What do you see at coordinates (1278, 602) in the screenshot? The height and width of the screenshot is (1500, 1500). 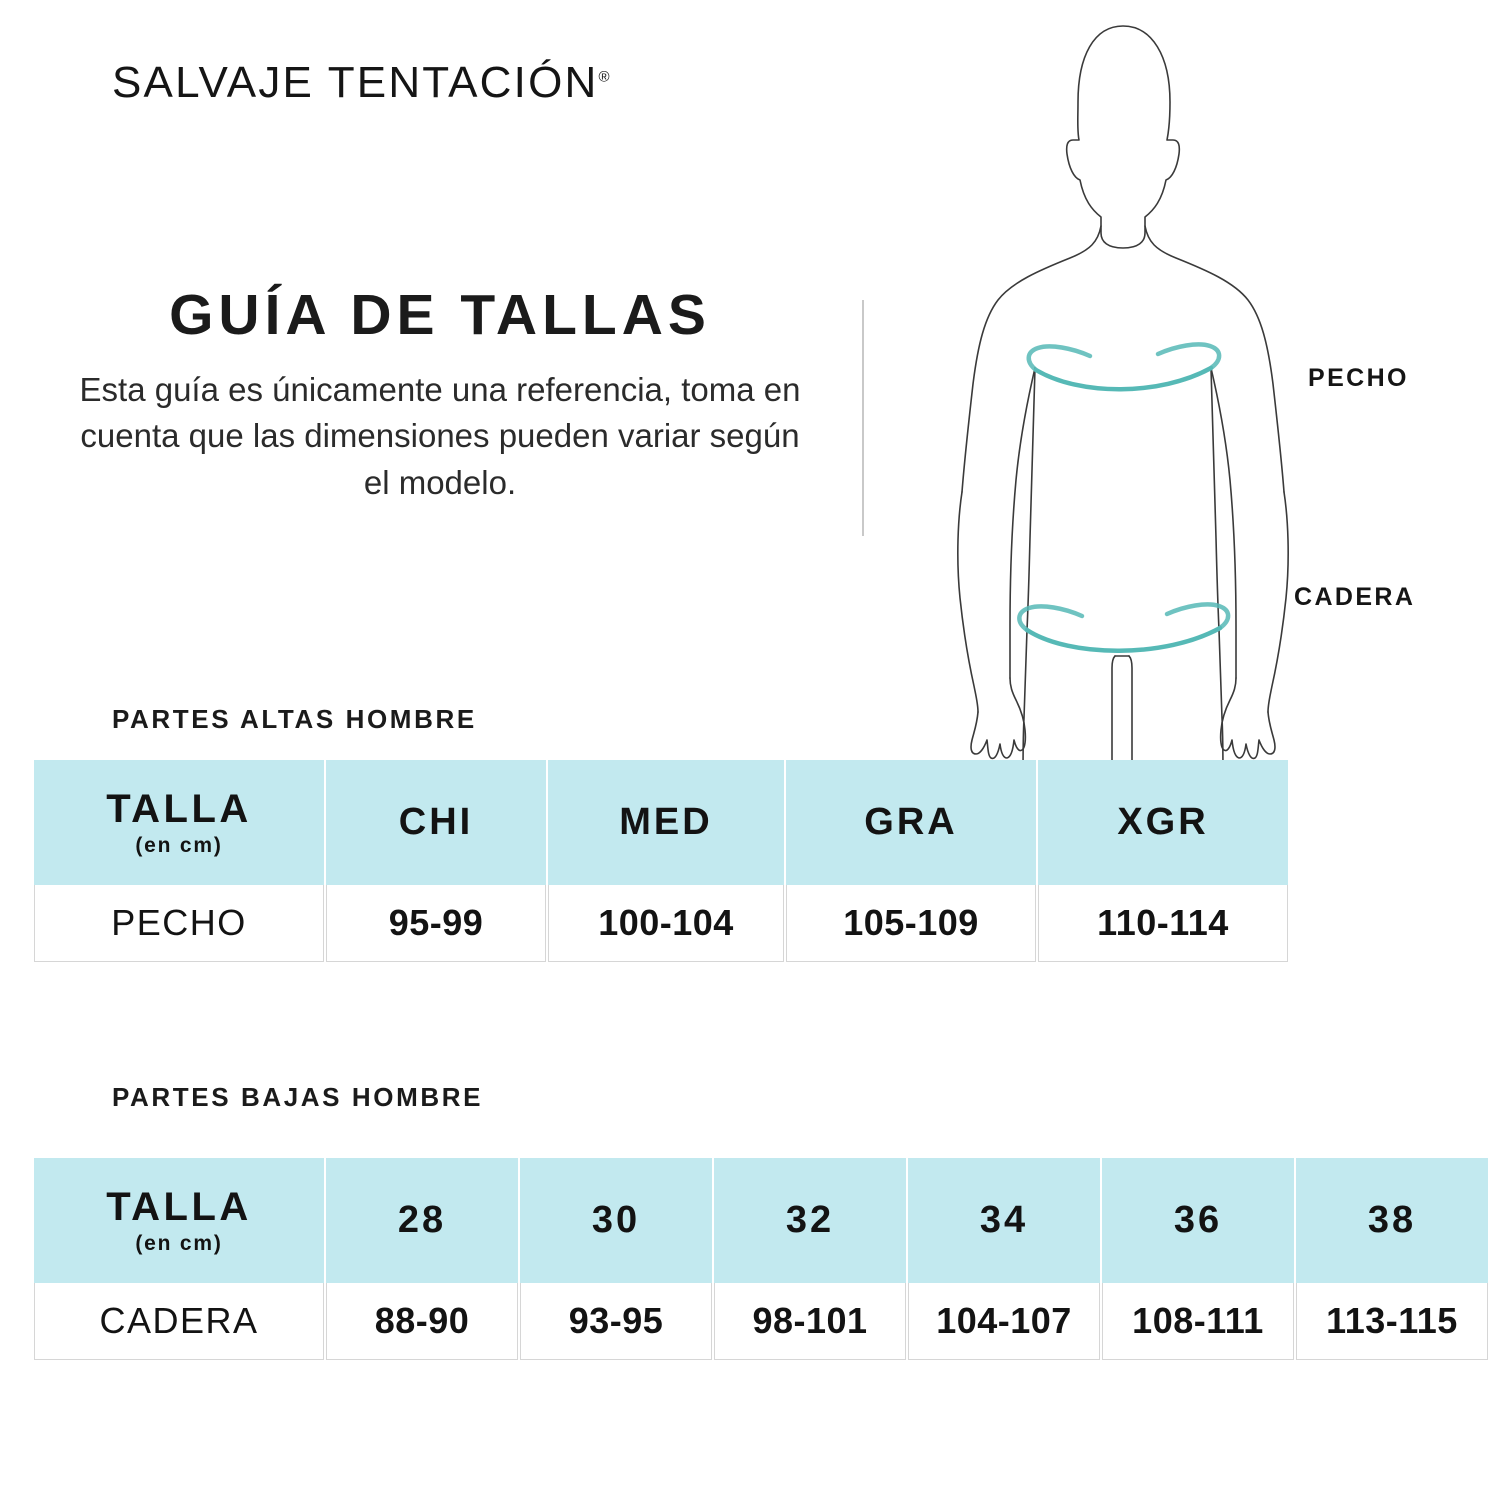 I see `right-arm-outer` at bounding box center [1278, 602].